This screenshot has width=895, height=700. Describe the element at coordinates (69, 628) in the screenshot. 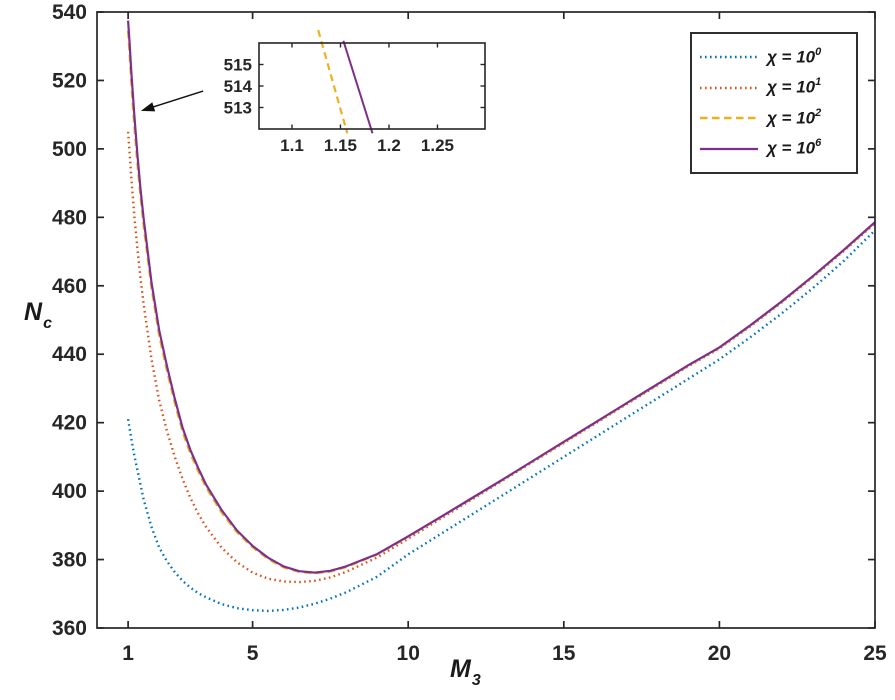

I see `y-tick-label: 360` at that location.